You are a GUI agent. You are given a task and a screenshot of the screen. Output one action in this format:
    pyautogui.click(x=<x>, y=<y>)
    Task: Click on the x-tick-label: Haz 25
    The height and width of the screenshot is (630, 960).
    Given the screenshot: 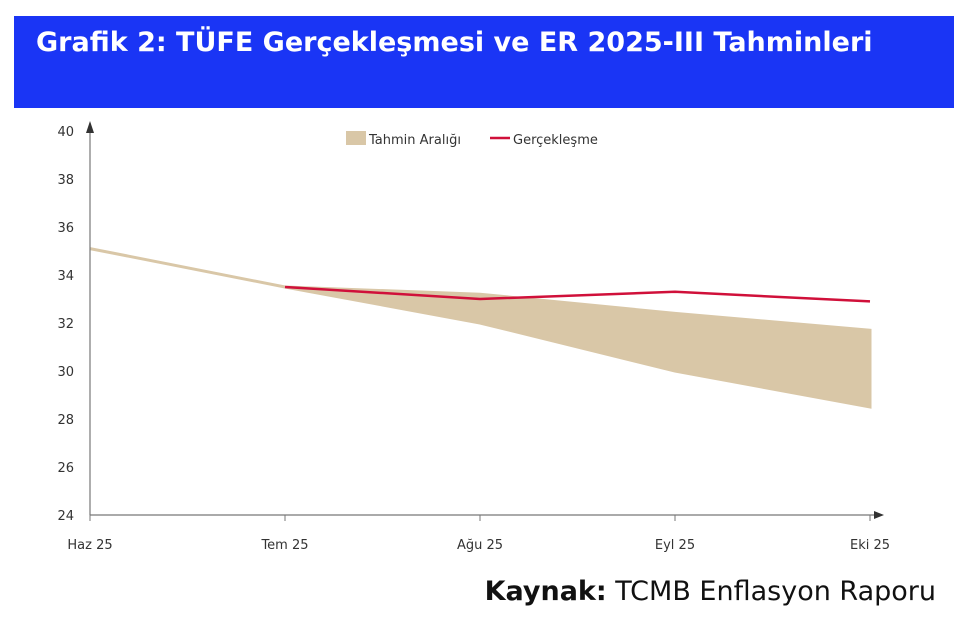 What is the action you would take?
    pyautogui.click(x=89, y=545)
    